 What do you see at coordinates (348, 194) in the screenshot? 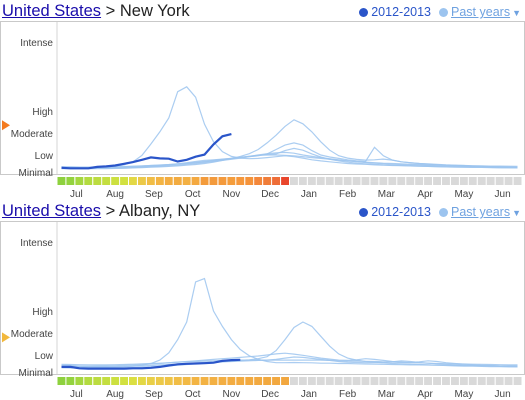
I see `x-month-label-feb: Feb` at bounding box center [348, 194].